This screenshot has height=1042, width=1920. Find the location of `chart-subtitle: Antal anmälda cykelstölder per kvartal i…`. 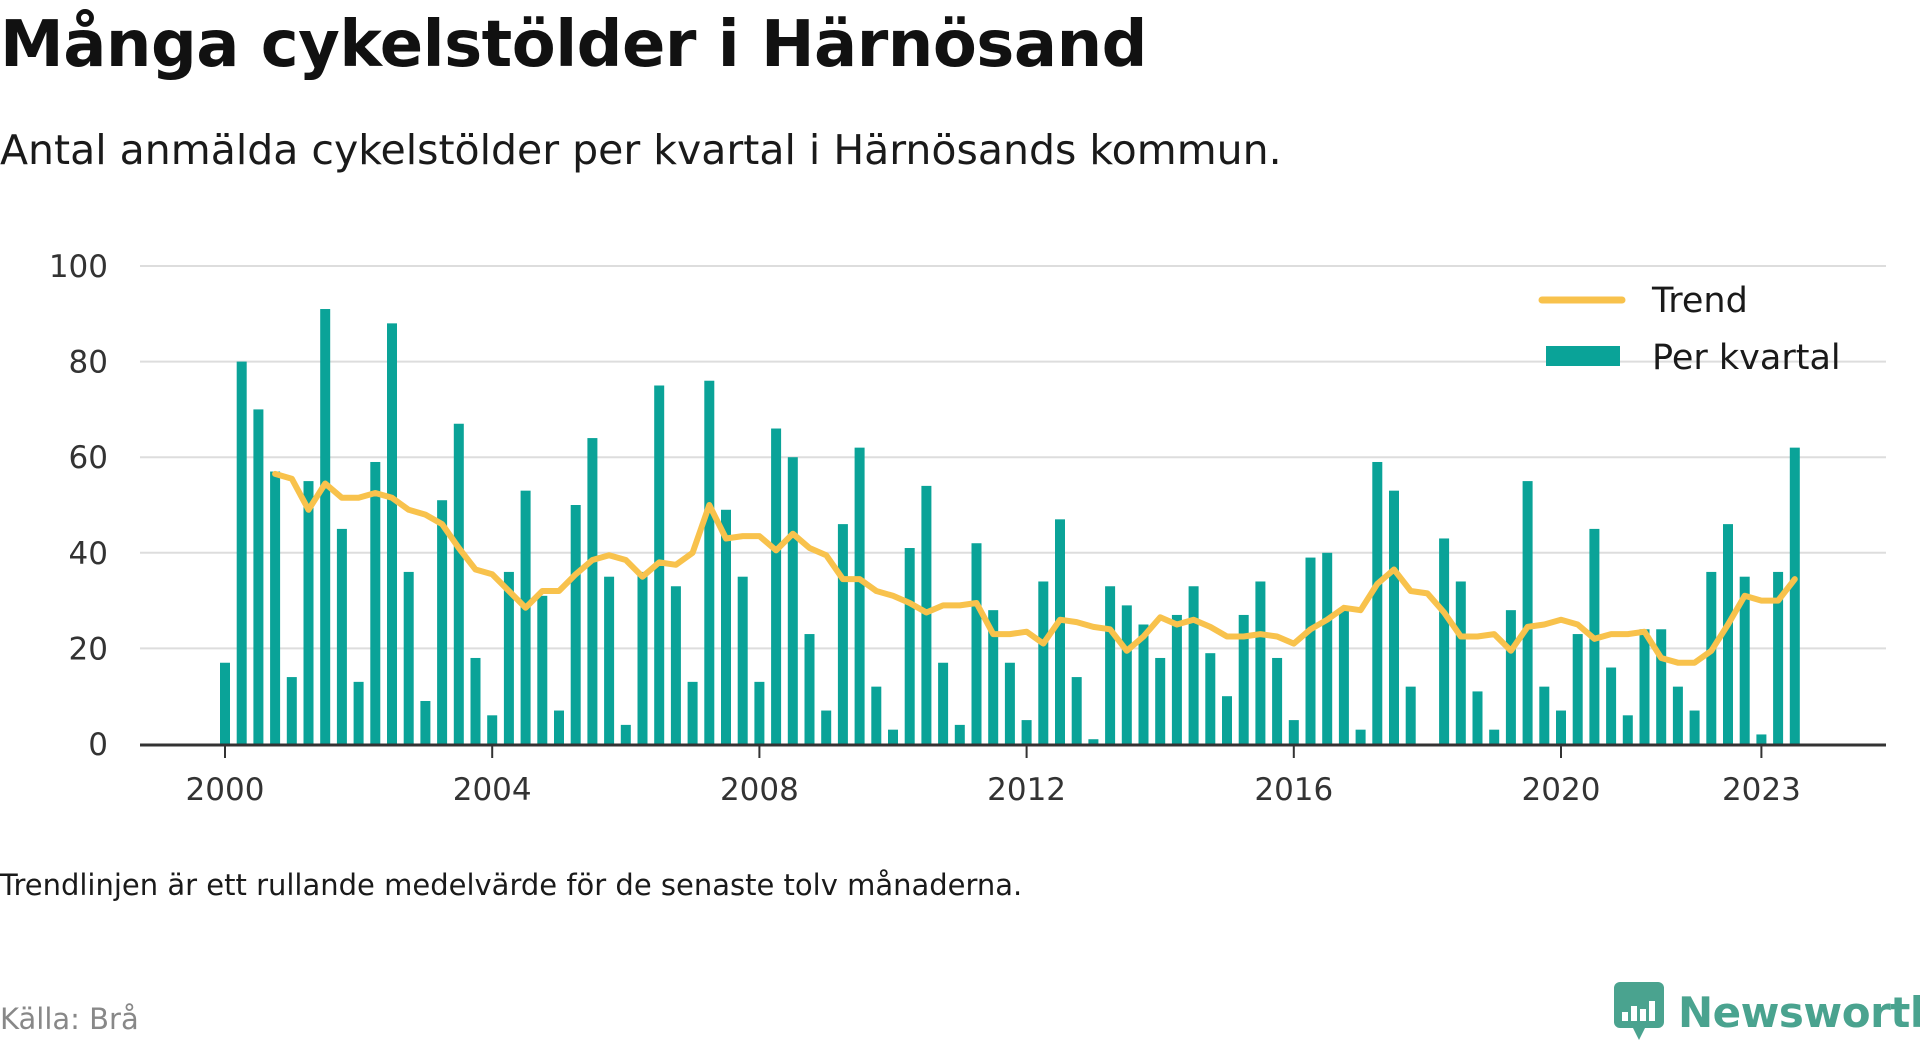

chart-subtitle: Antal anmälda cykelstölder per kvartal i… is located at coordinates (641, 150).